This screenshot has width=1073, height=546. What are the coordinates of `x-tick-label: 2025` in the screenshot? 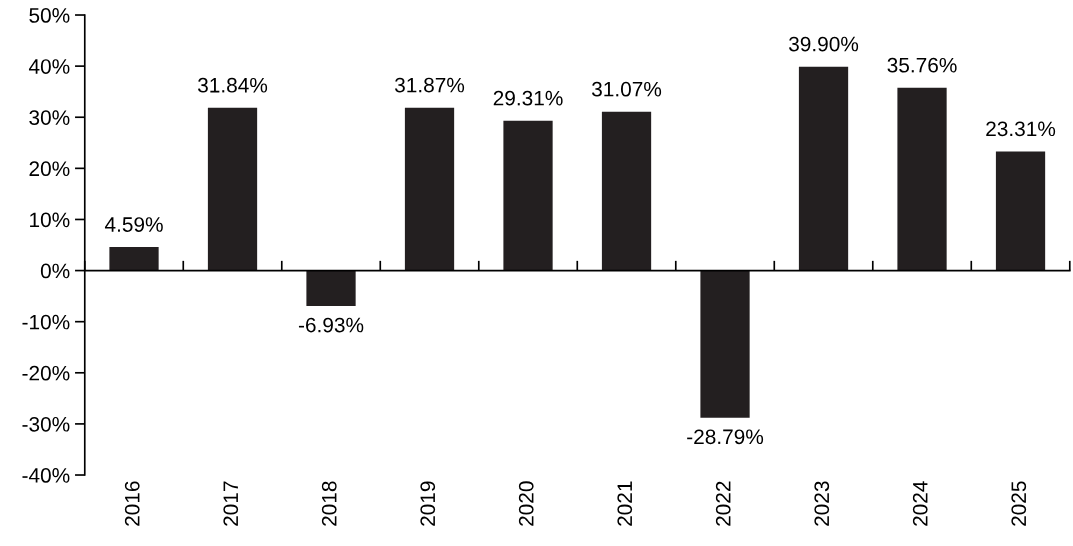 It's located at (1019, 503).